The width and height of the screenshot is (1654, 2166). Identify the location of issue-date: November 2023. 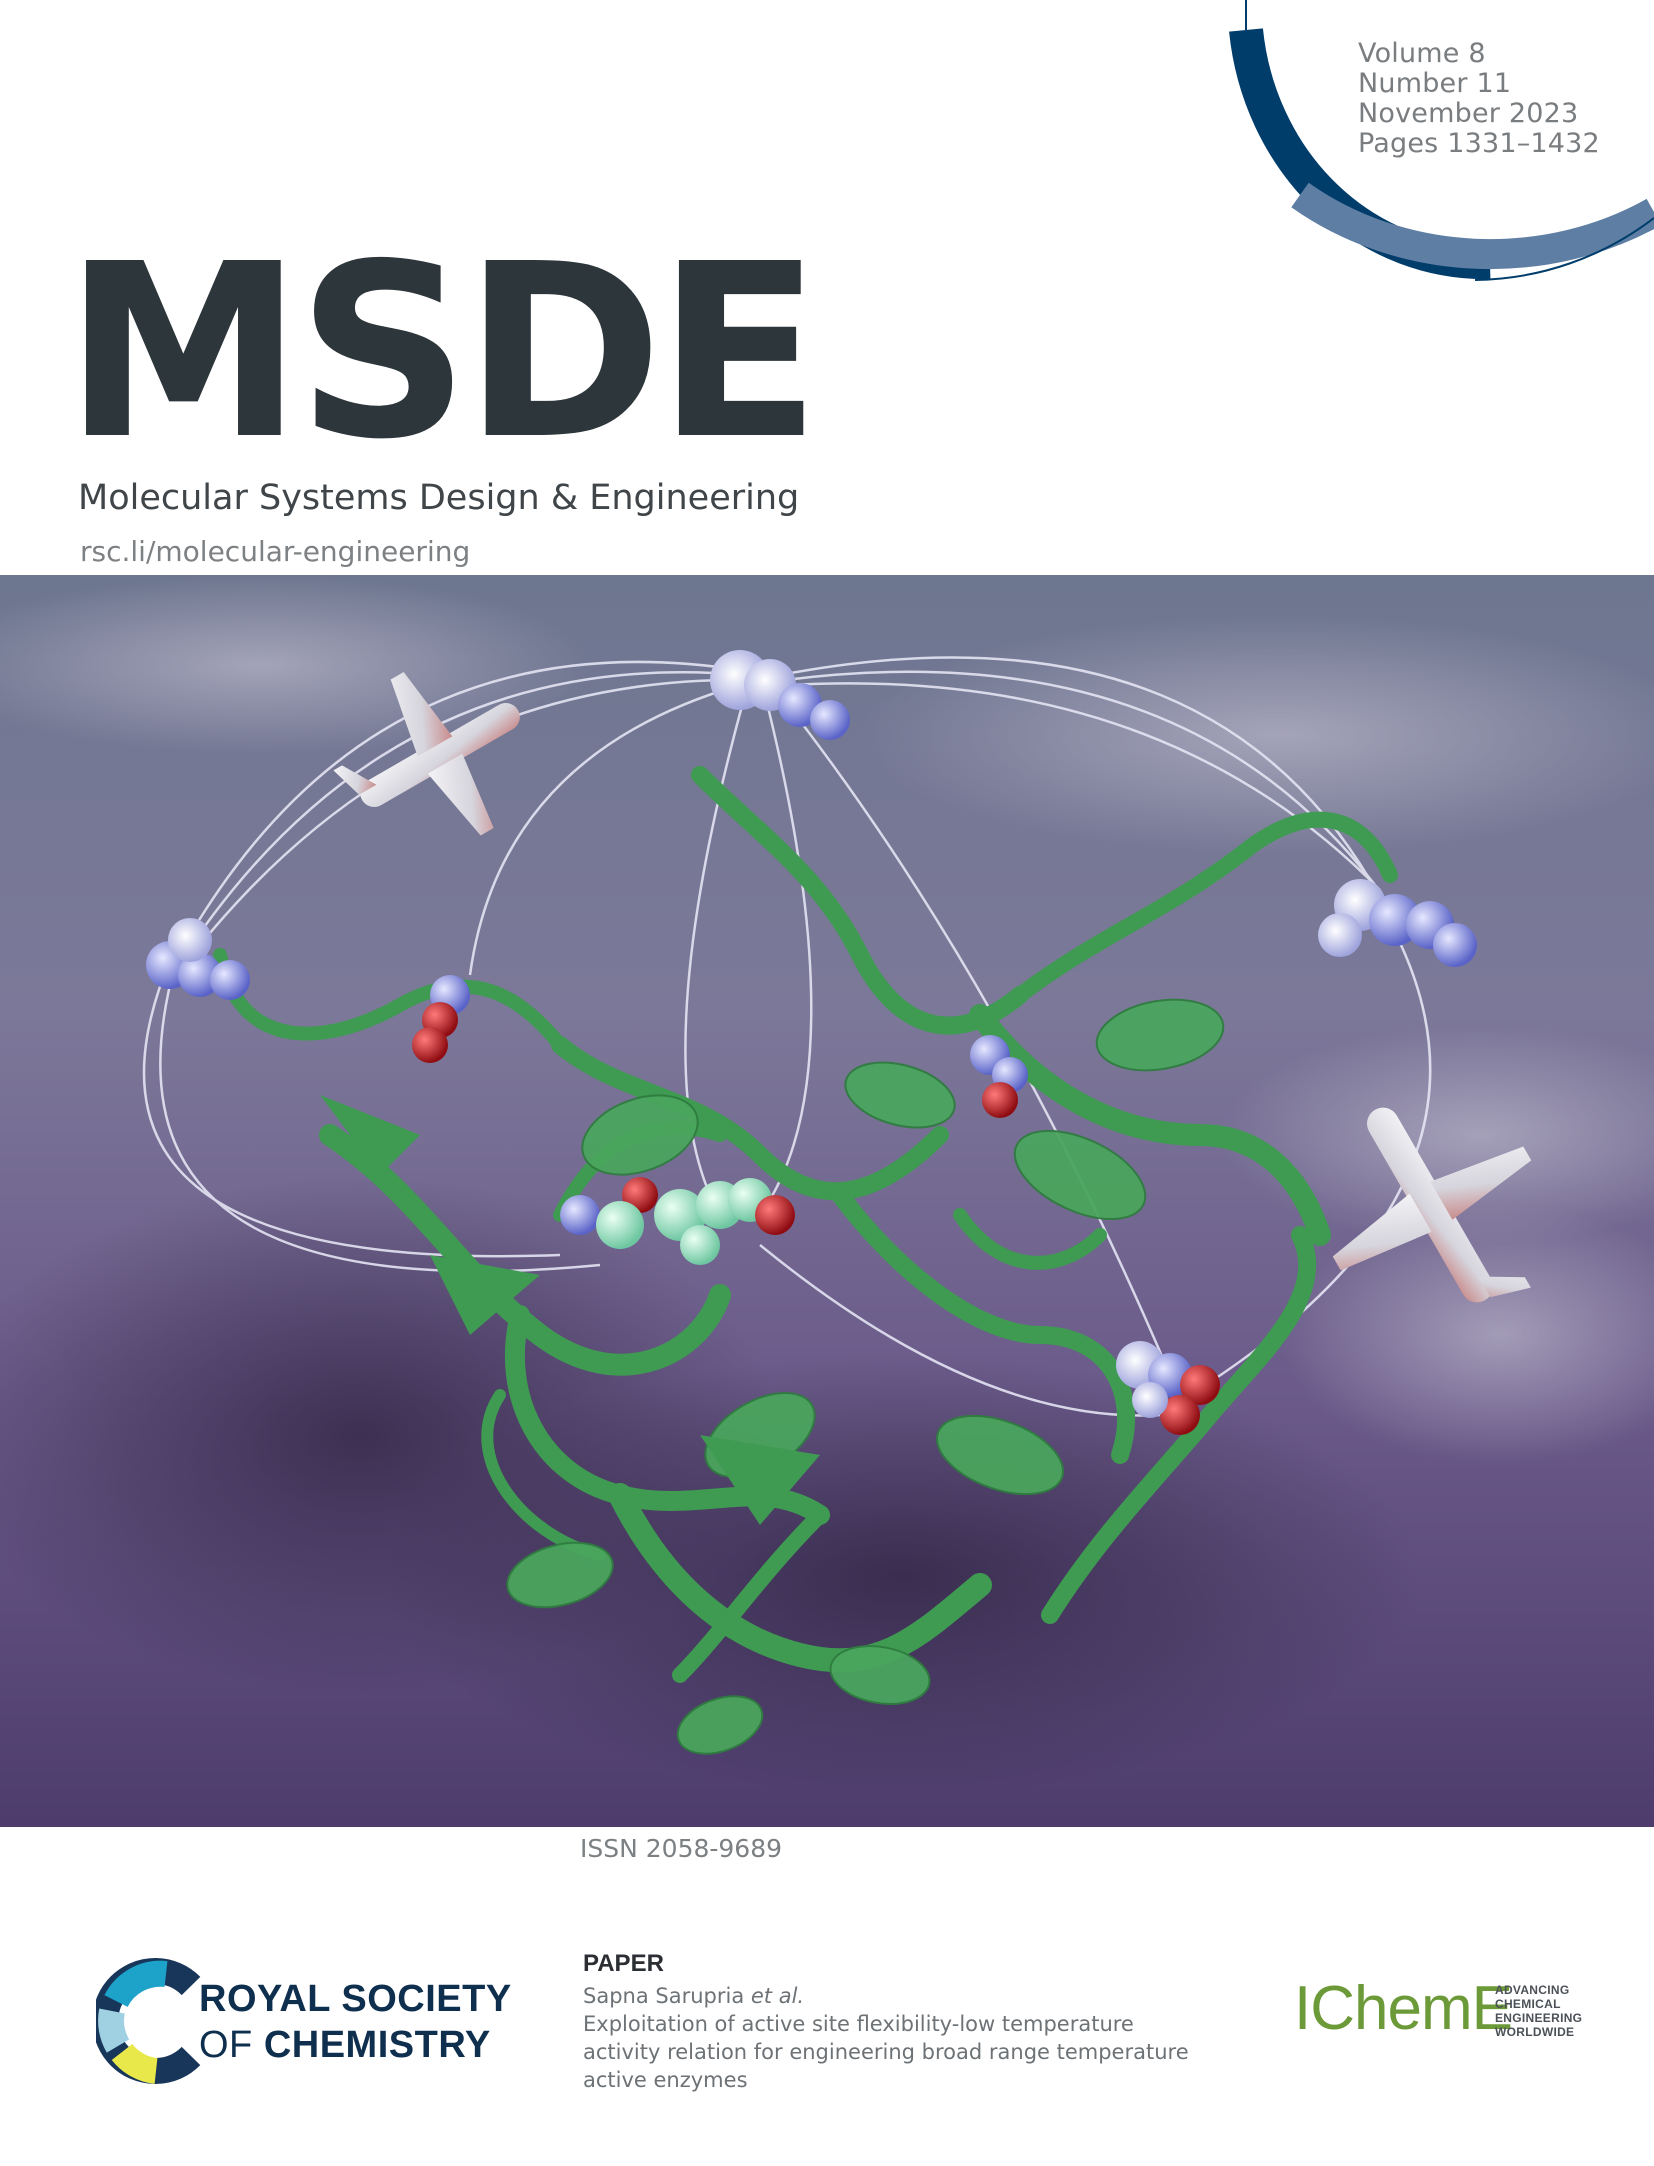
(1468, 113).